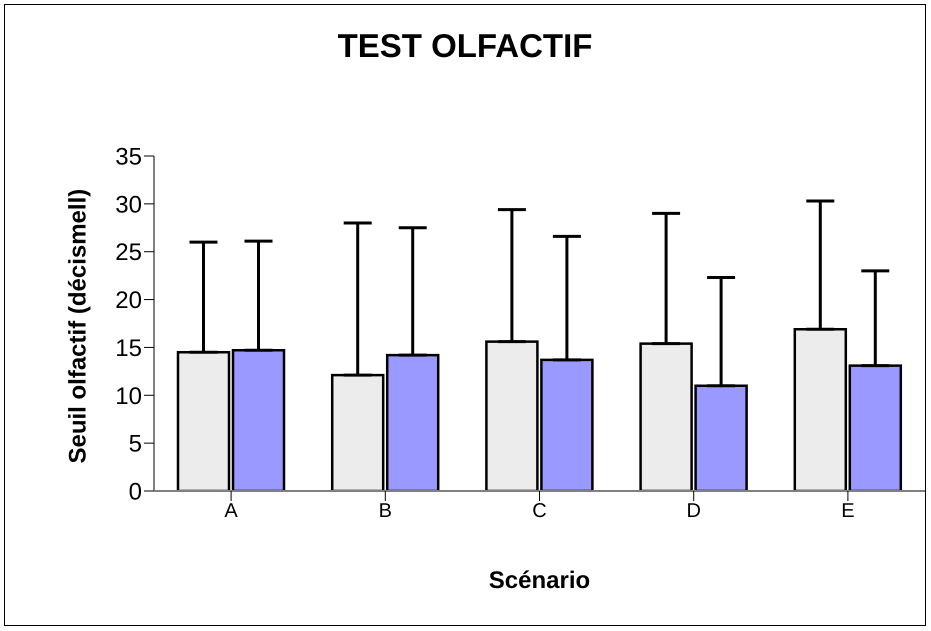 The image size is (931, 631). I want to click on y-tick-label: 30, so click(128, 204).